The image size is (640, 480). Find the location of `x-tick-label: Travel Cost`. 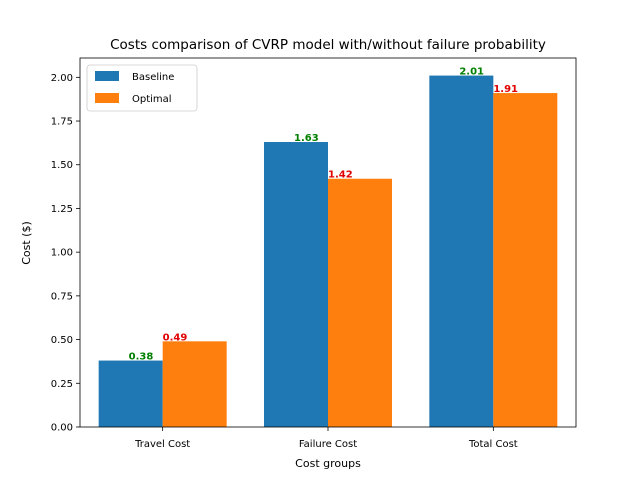

x-tick-label: Travel Cost is located at coordinates (162, 444).